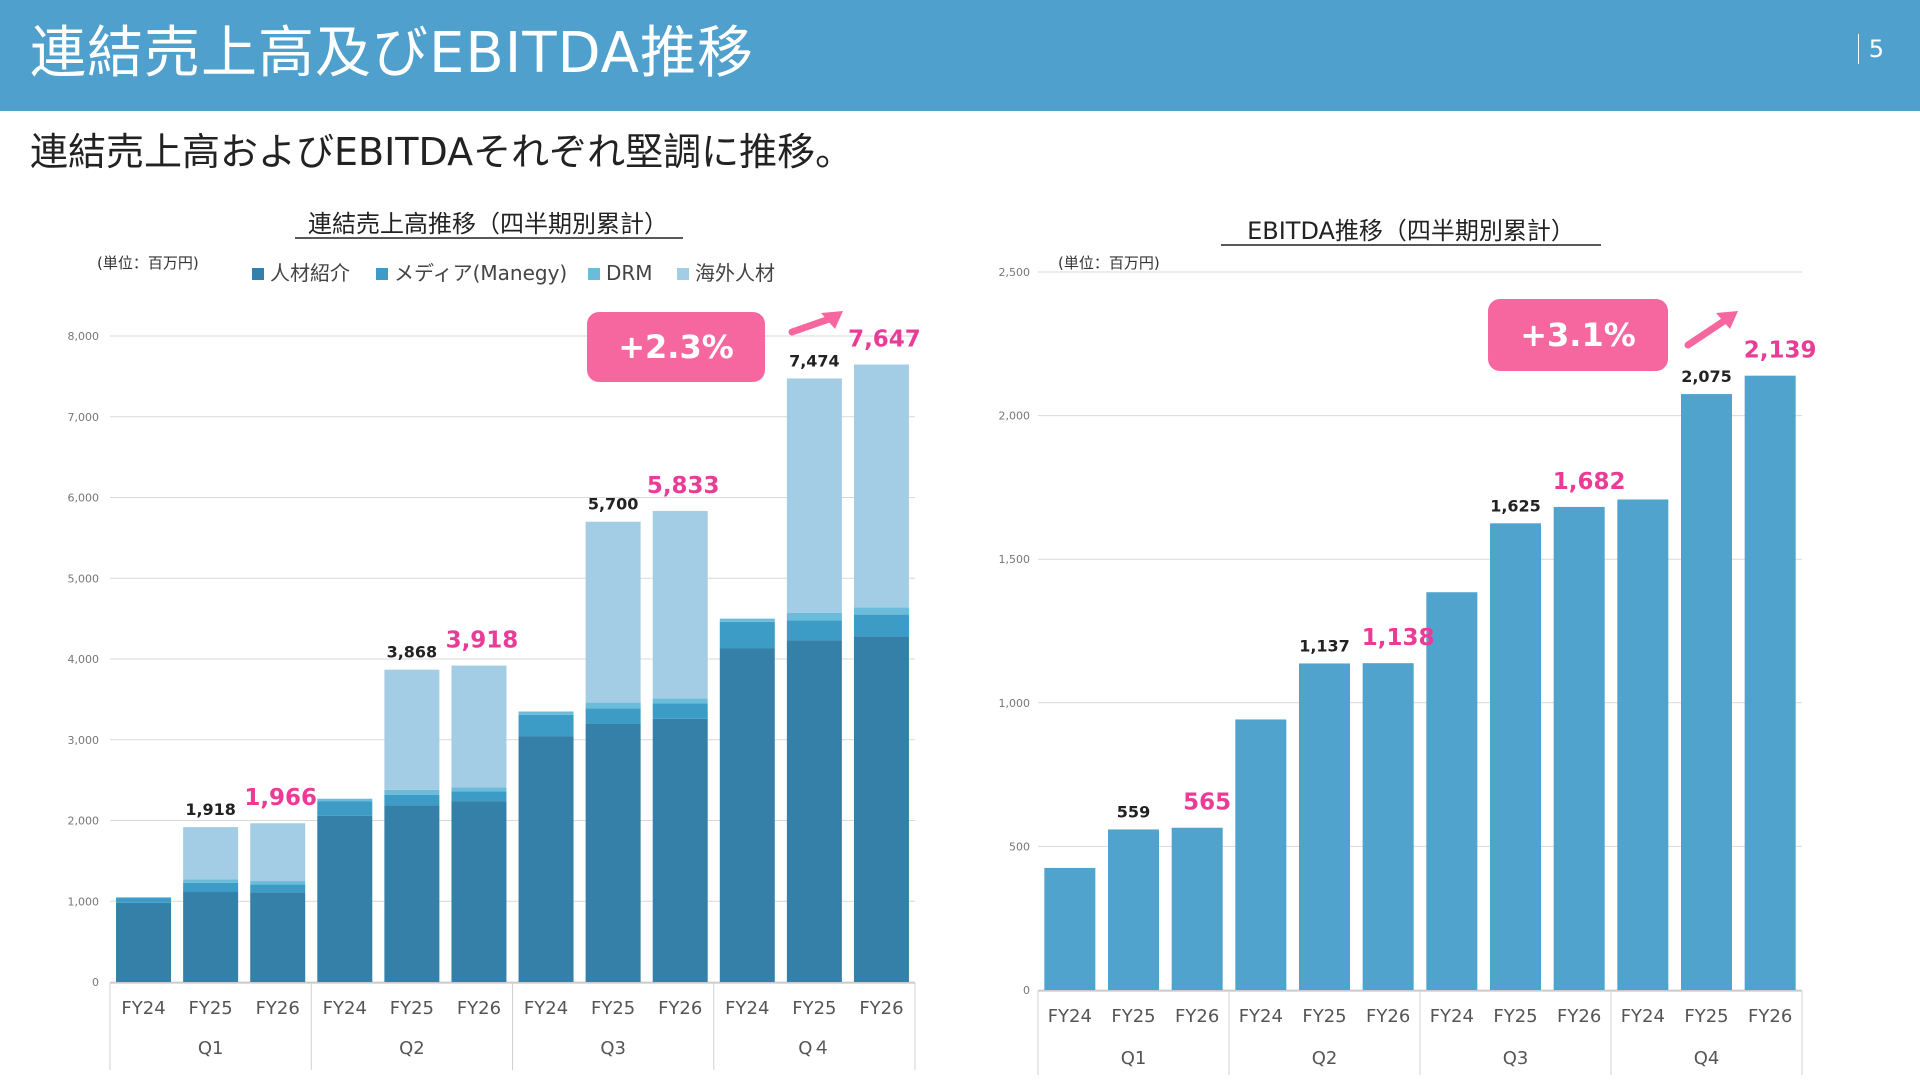  What do you see at coordinates (683, 486) in the screenshot?
I see `data-label-8: 5,833` at bounding box center [683, 486].